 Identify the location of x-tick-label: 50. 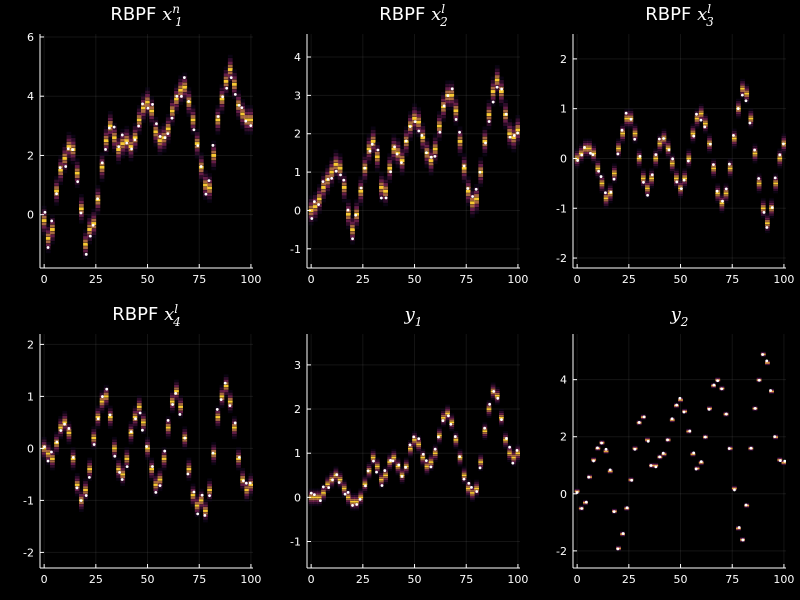
(681, 579).